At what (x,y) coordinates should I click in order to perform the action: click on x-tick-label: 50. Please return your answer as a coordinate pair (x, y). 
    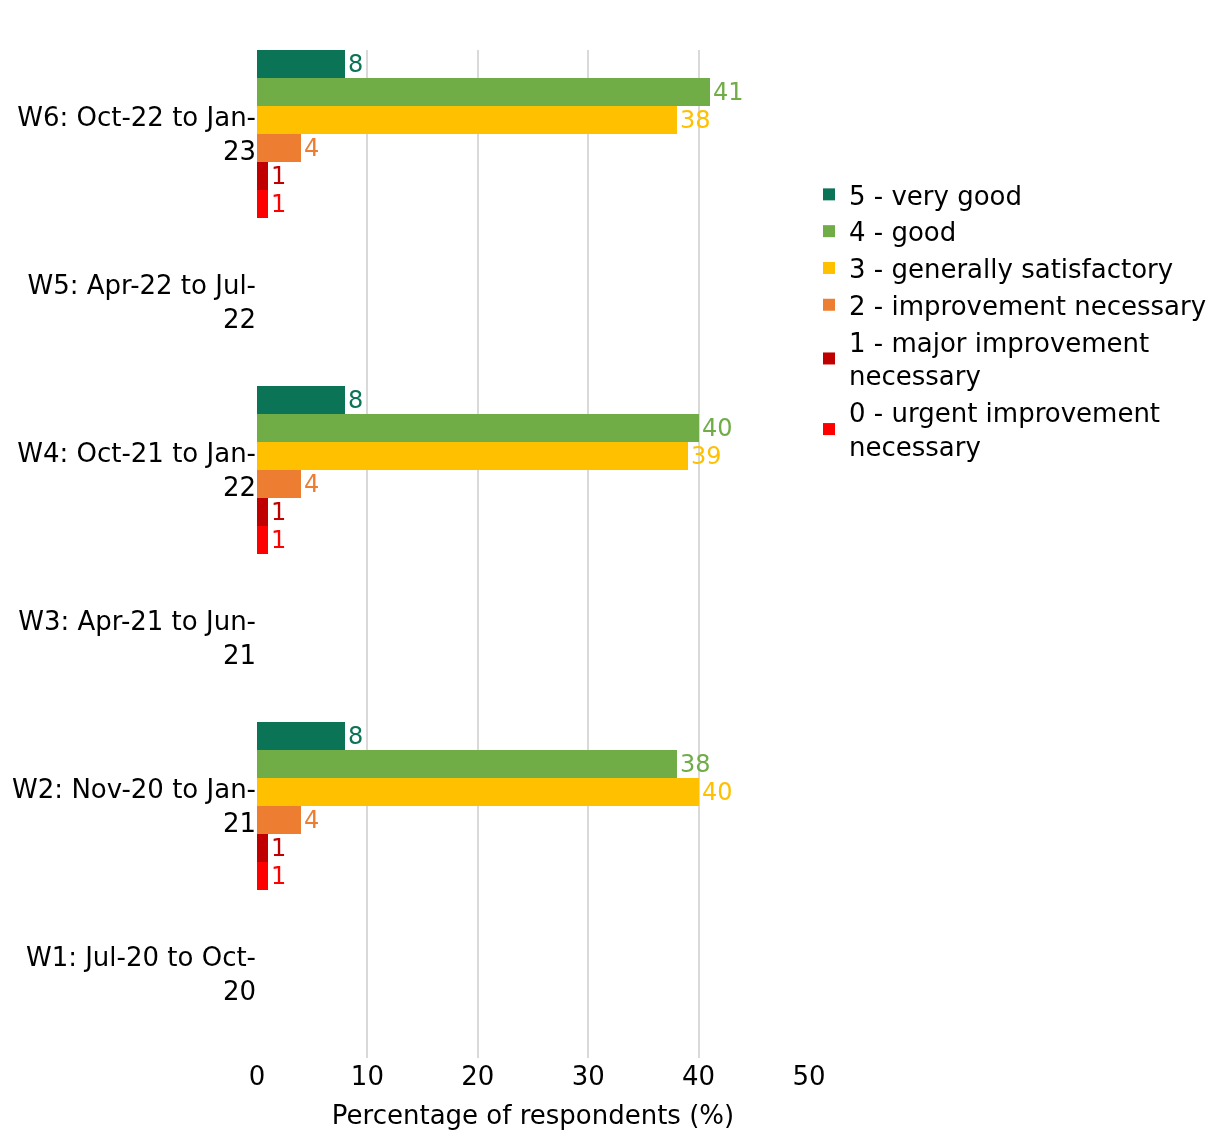
    Looking at the image, I should click on (809, 1076).